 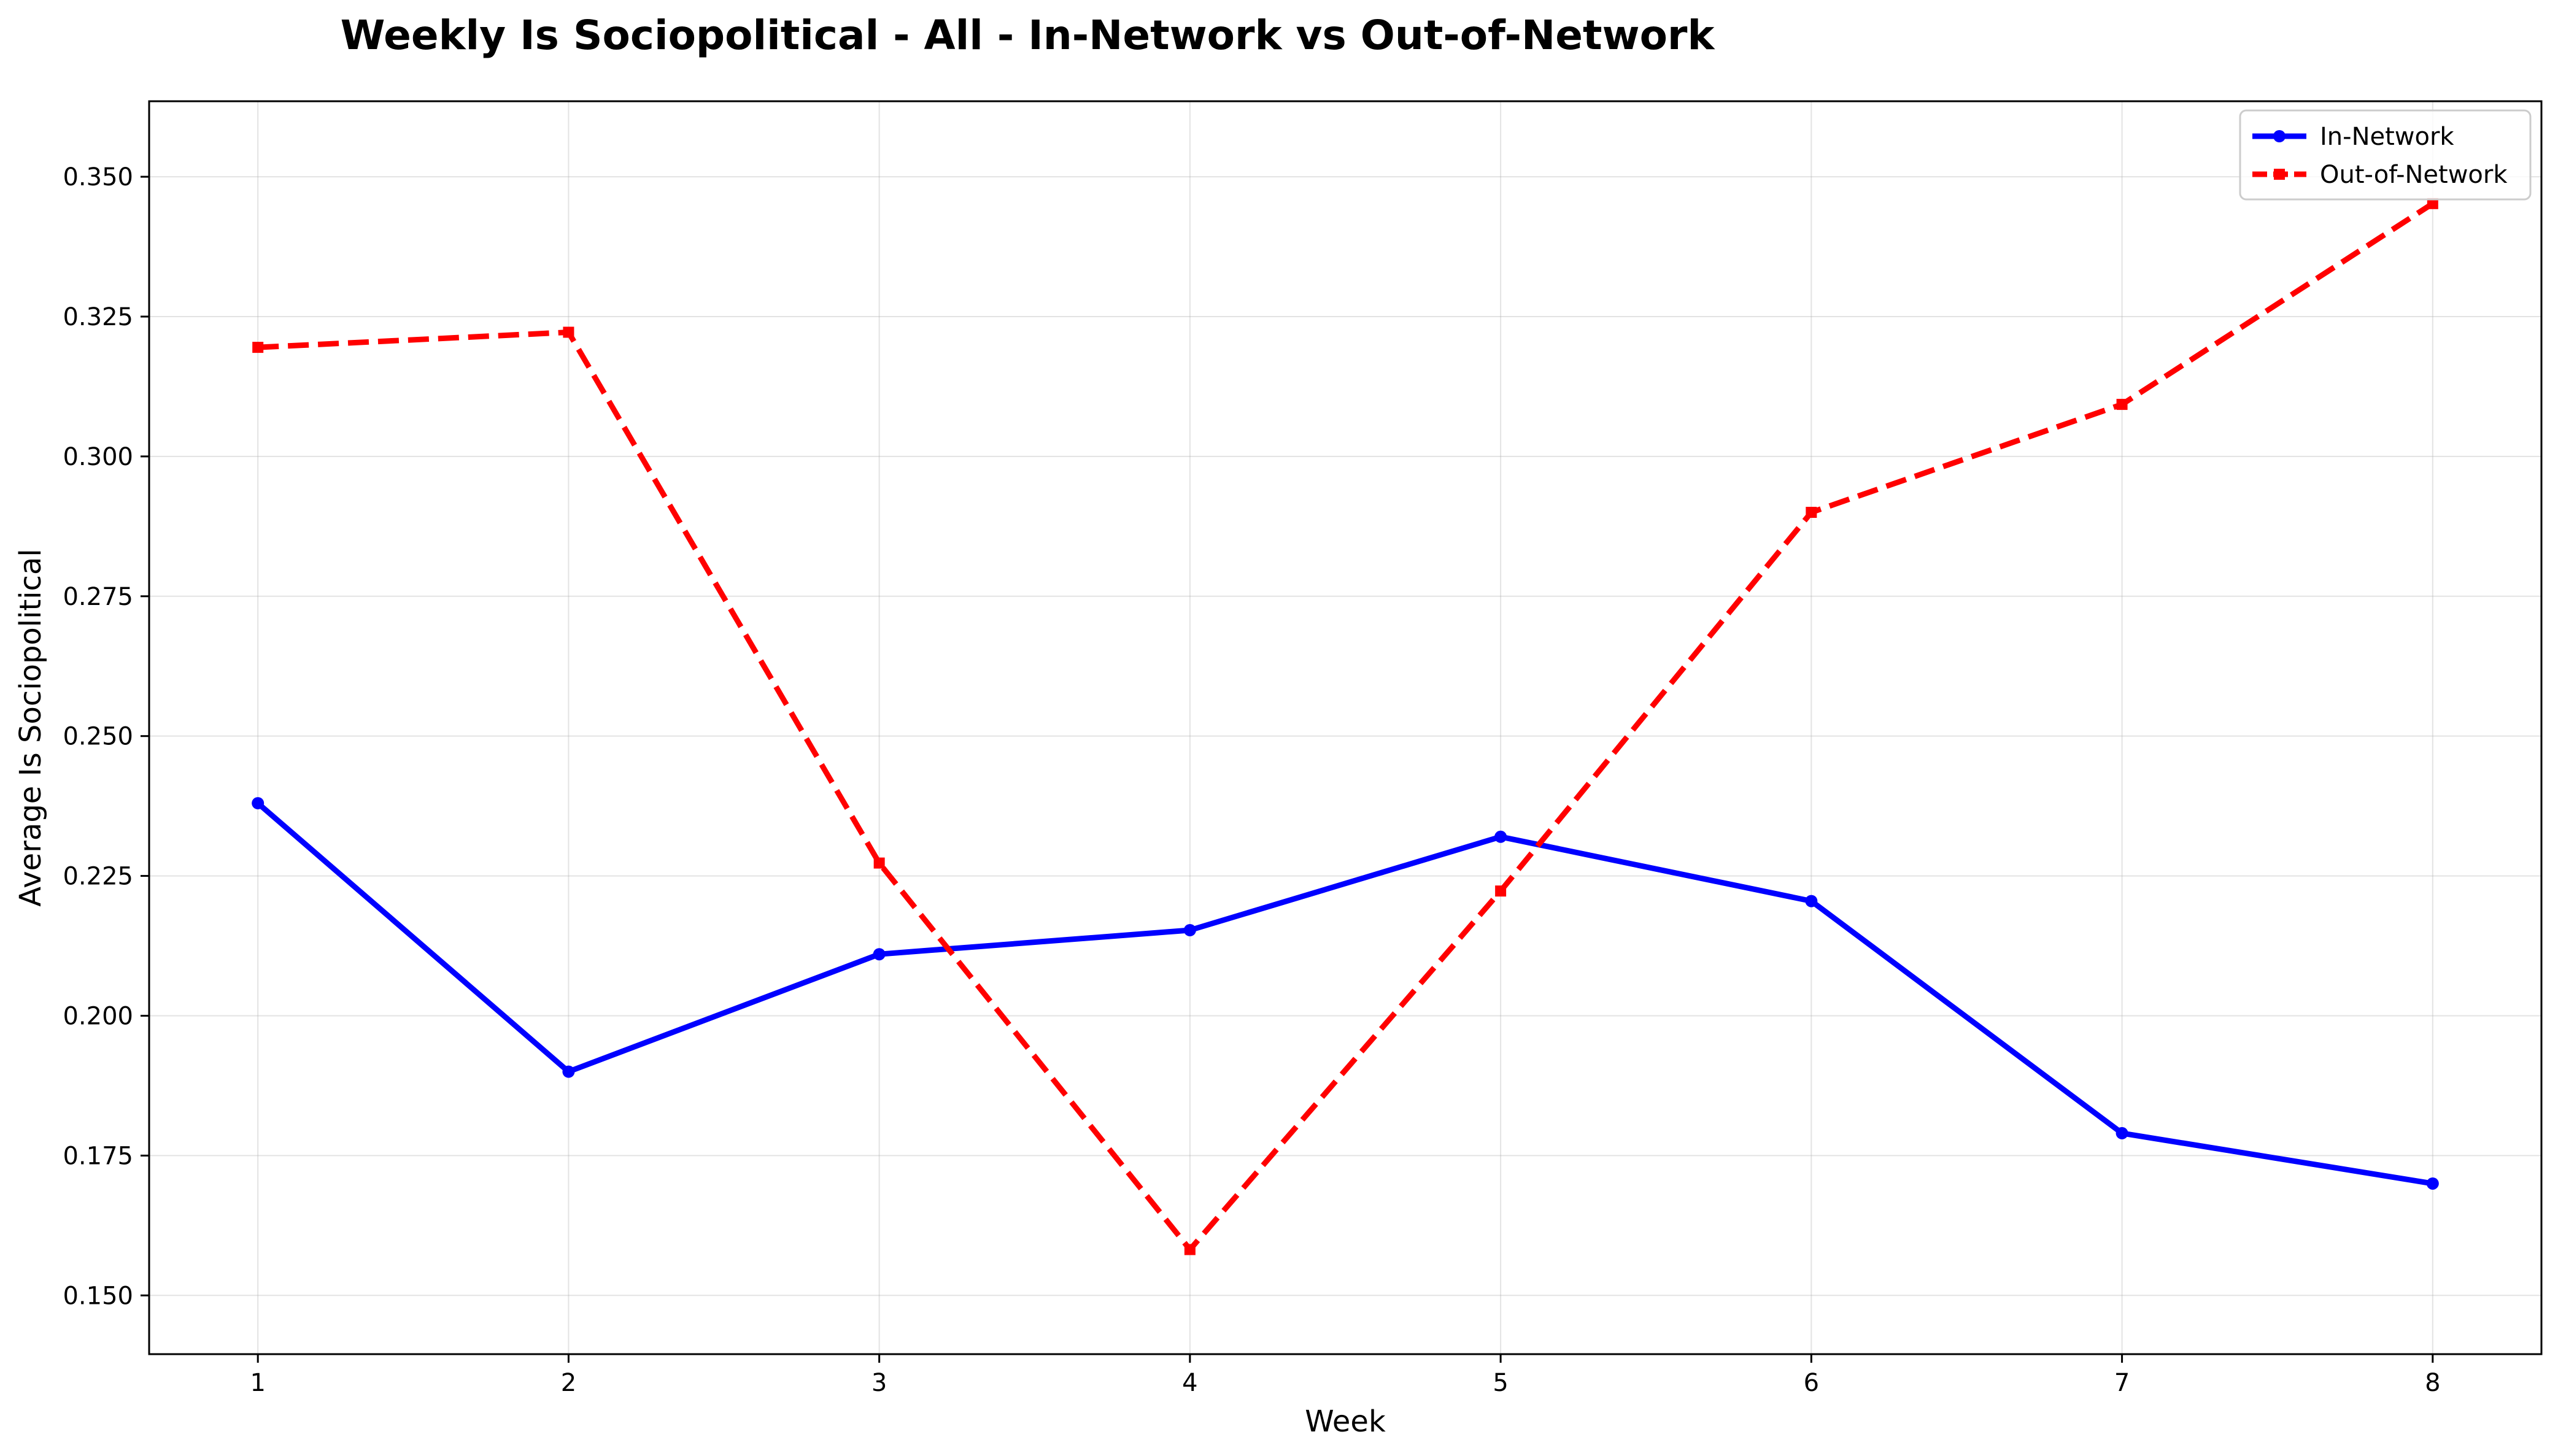 I want to click on x-tick-label: 5, so click(x=1501, y=1383).